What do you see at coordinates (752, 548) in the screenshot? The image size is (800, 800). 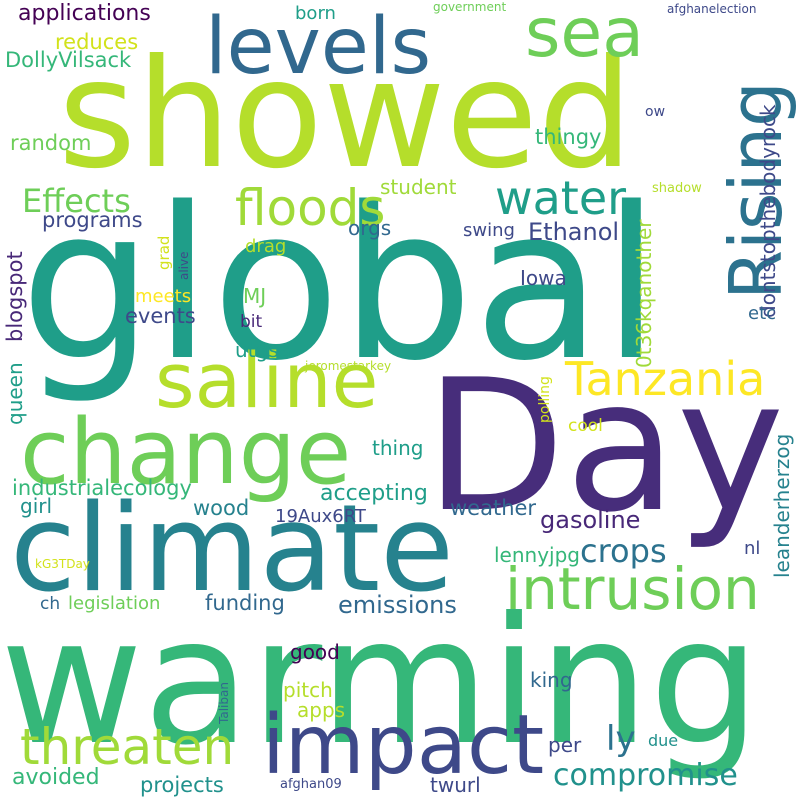 I see `word-nl: nl` at bounding box center [752, 548].